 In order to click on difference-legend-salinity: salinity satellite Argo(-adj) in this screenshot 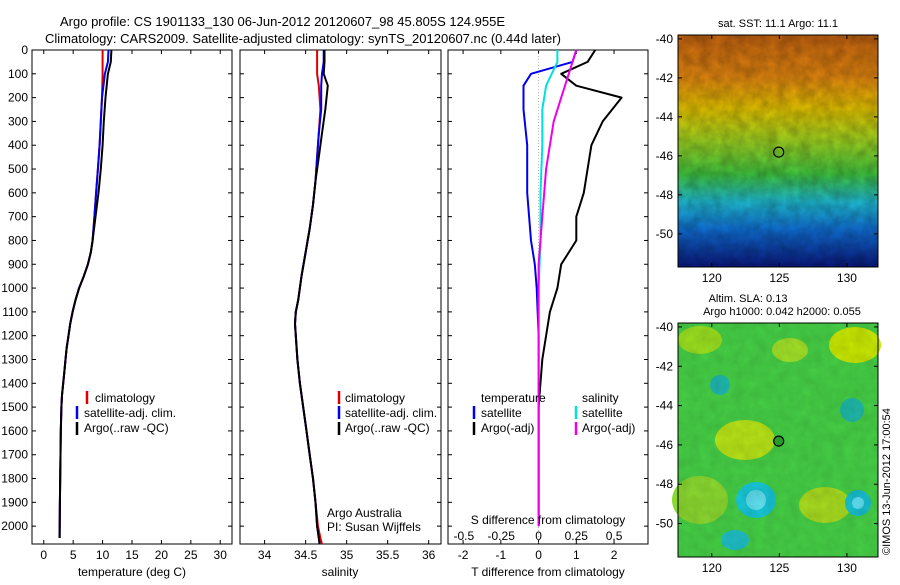, I will do `click(604, 413)`.